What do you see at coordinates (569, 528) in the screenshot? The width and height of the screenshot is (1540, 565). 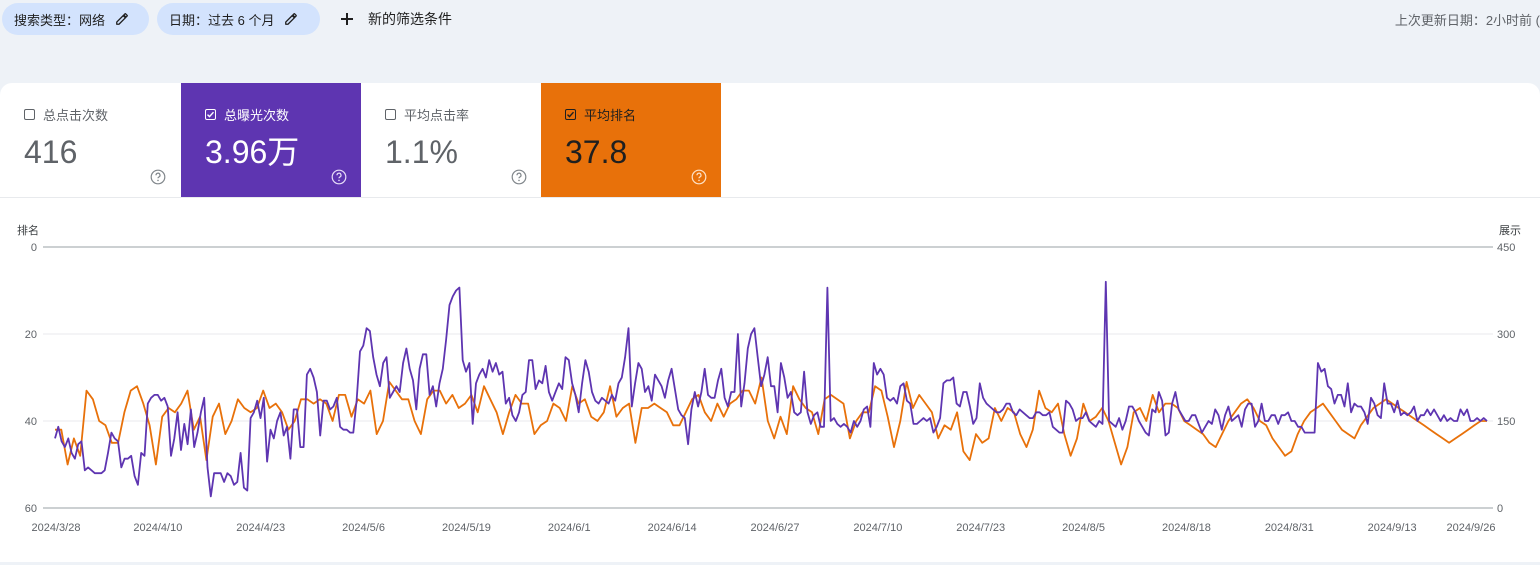 I see `x-axis-tick-label: 2024/6/1` at bounding box center [569, 528].